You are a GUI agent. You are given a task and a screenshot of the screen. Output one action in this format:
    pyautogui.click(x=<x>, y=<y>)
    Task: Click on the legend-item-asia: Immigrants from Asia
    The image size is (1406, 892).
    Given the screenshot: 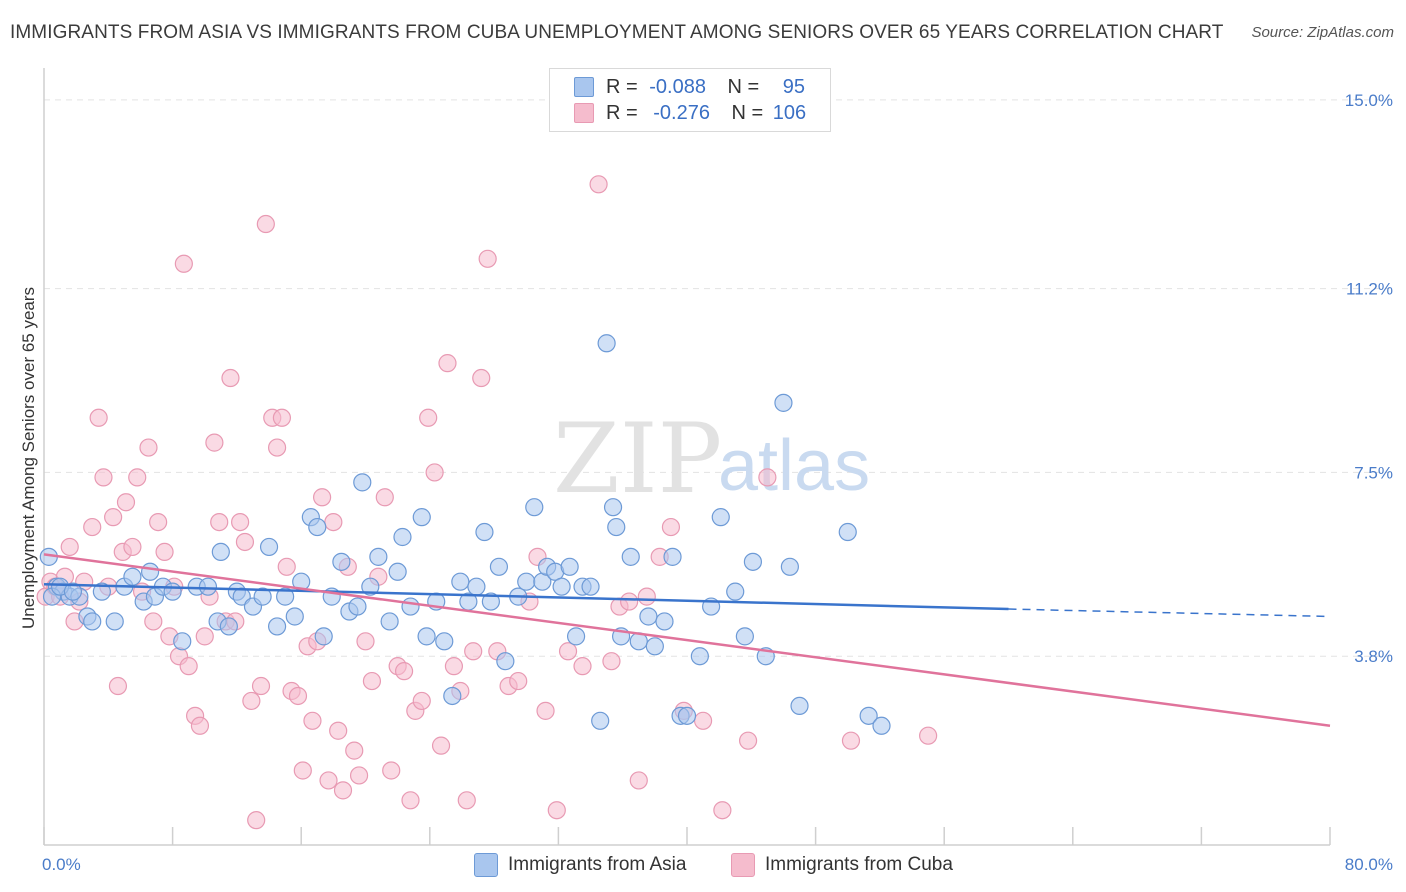 What is the action you would take?
    pyautogui.click(x=580, y=865)
    